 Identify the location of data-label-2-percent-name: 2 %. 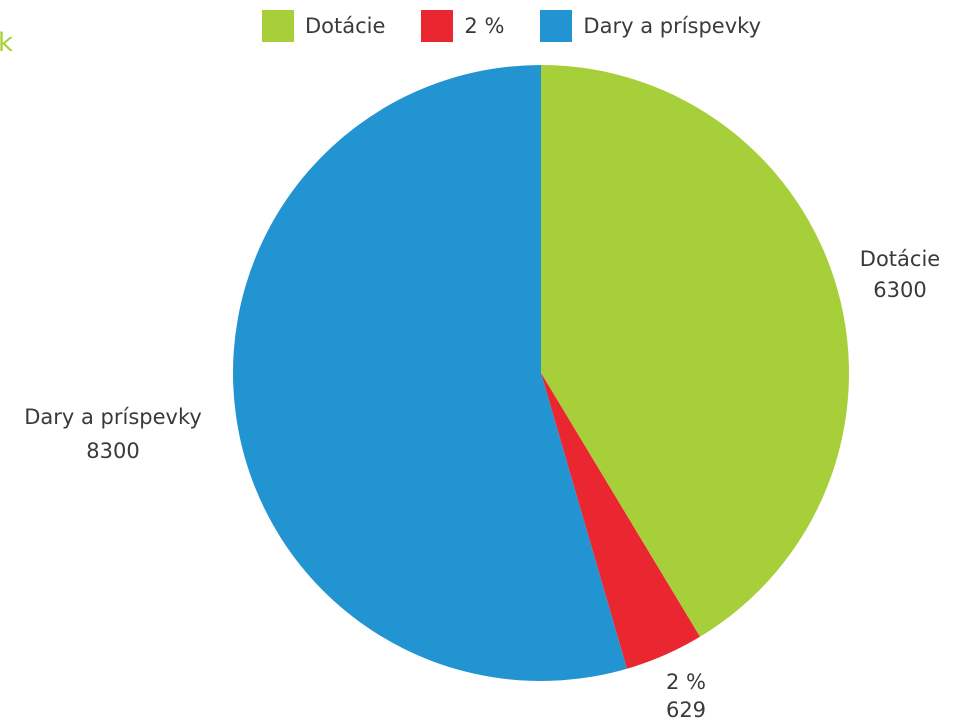
(686, 682).